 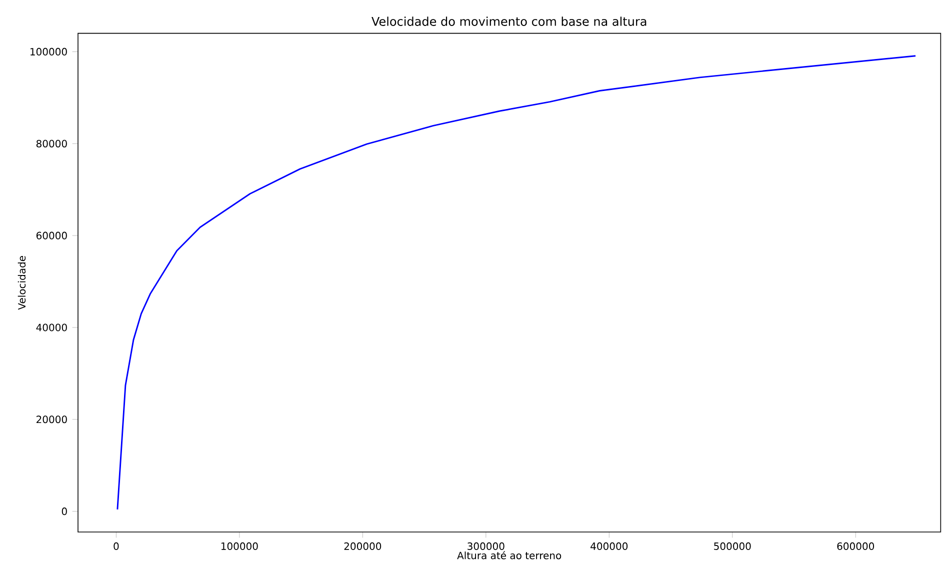 What do you see at coordinates (48, 52) in the screenshot?
I see `y-tick-label: 100000` at bounding box center [48, 52].